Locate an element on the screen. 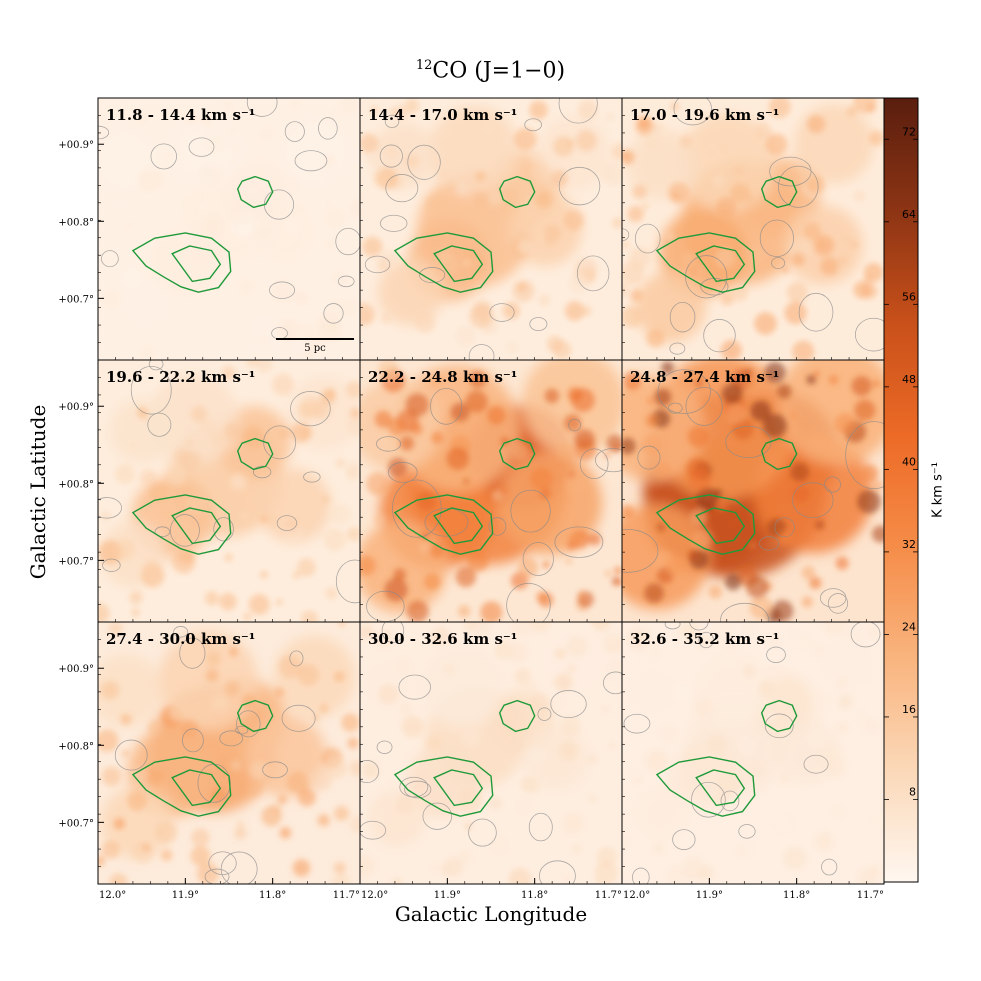  x-tick-label: 11.8° is located at coordinates (534, 895).